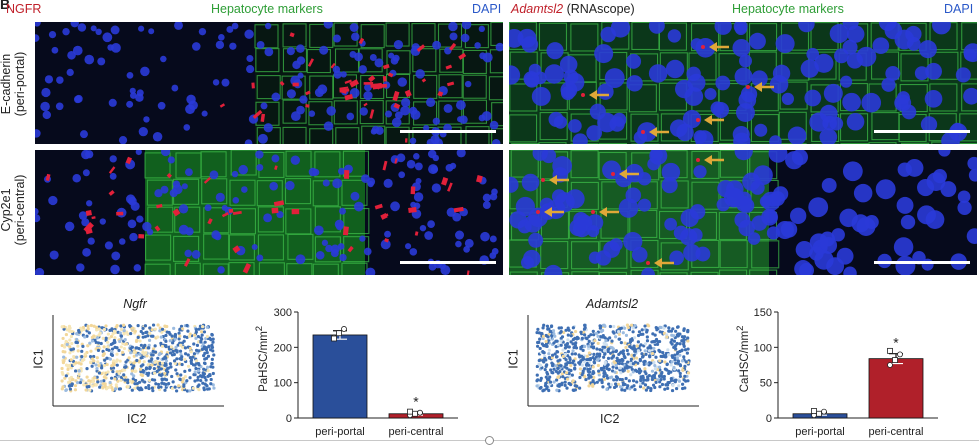 This screenshot has height=447, width=979. Describe the element at coordinates (743, 83) in the screenshot. I see `micrograph-adamtsl2-periportal` at that location.